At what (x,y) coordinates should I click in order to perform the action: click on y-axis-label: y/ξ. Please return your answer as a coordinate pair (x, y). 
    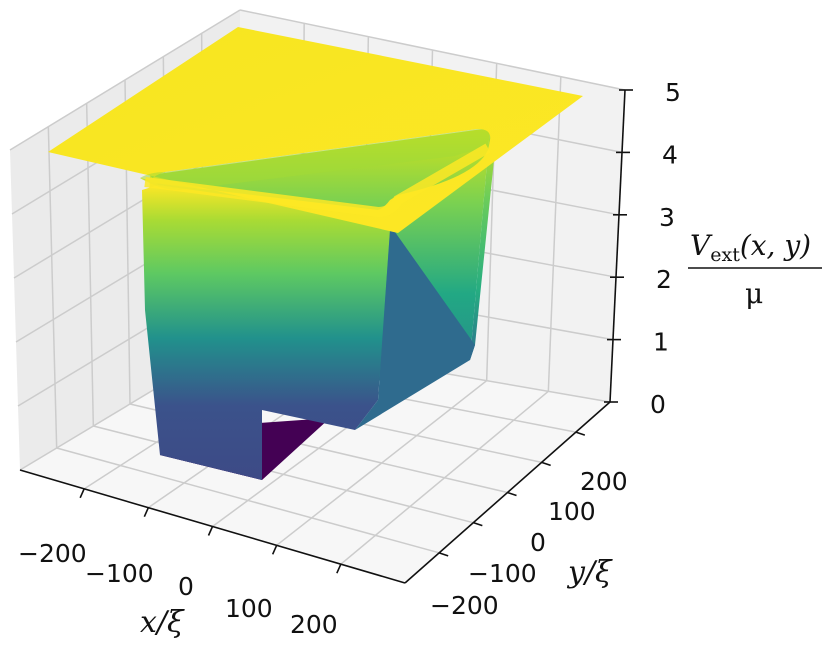
    Looking at the image, I should click on (589, 572).